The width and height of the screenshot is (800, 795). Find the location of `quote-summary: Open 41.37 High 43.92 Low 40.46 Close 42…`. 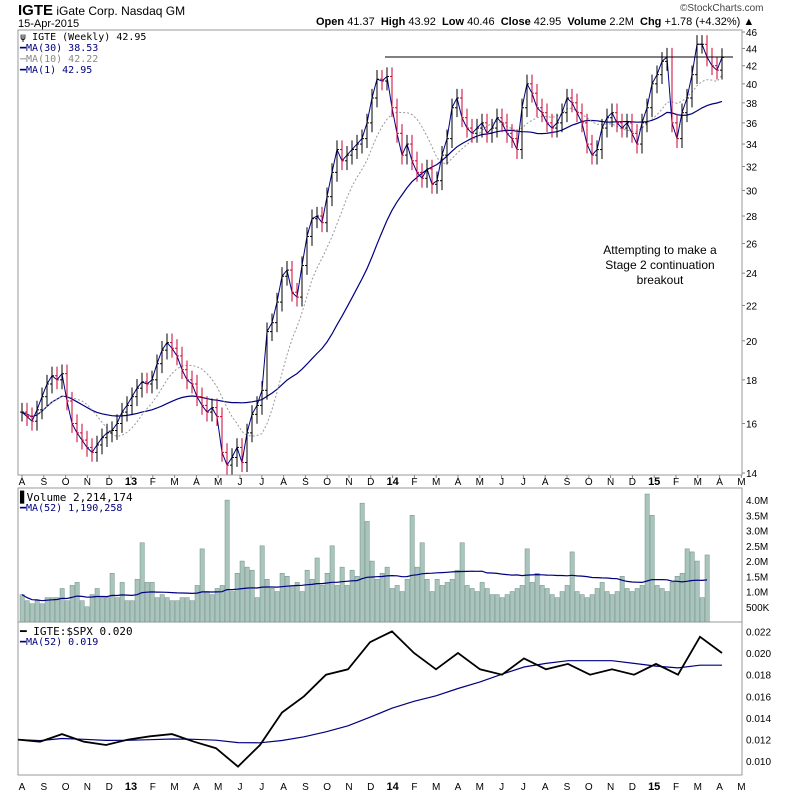

quote-summary: Open 41.37 High 43.92 Low 40.46 Close 42… is located at coordinates (535, 22).